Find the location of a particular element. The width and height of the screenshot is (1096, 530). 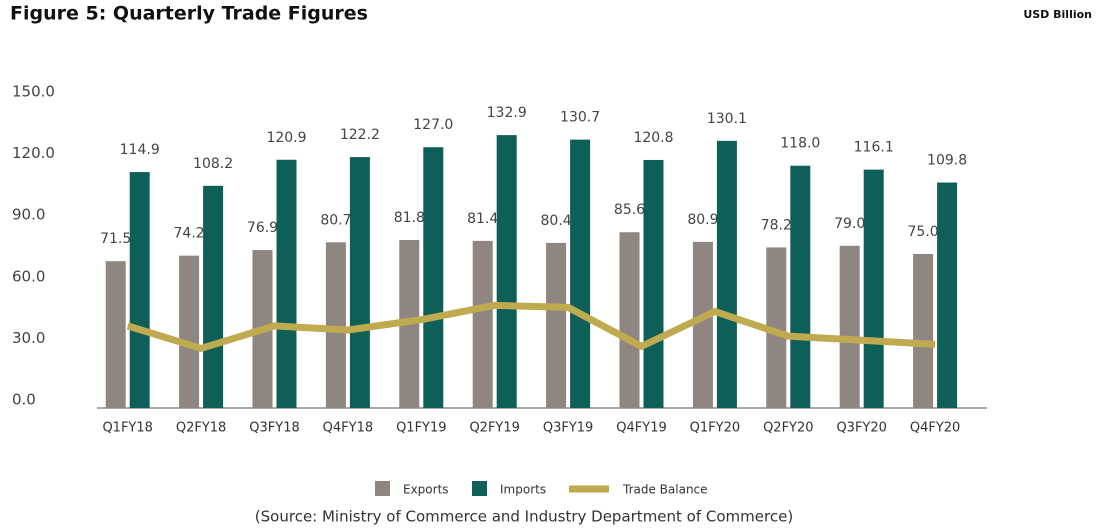

data-label: 122.2 is located at coordinates (360, 135).